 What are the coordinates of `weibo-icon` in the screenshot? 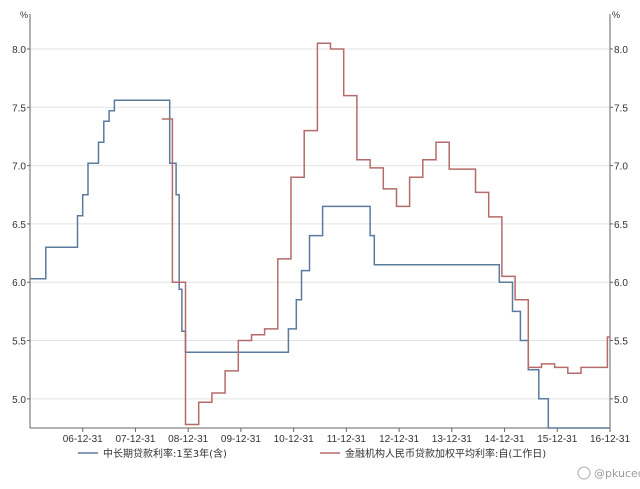 It's located at (584, 473).